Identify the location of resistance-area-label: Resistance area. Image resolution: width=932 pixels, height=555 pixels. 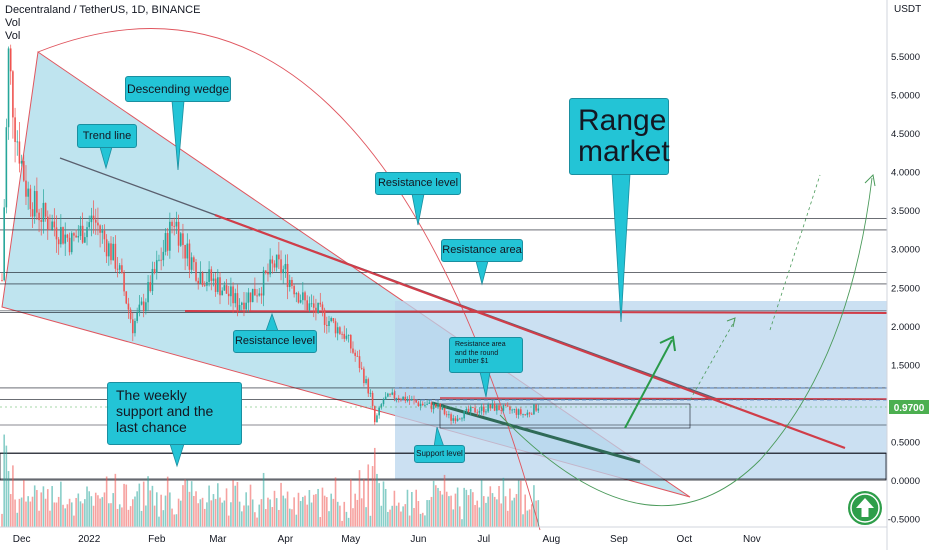
(482, 250).